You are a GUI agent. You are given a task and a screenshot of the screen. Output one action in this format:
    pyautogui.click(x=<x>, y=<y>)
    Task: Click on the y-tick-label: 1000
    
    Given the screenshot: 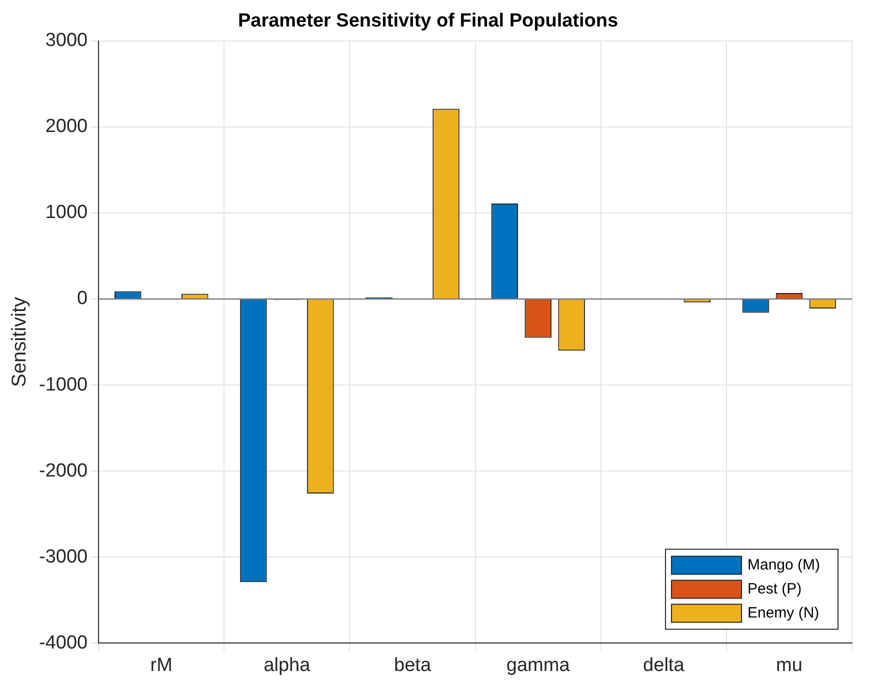 What is the action you would take?
    pyautogui.click(x=66, y=213)
    